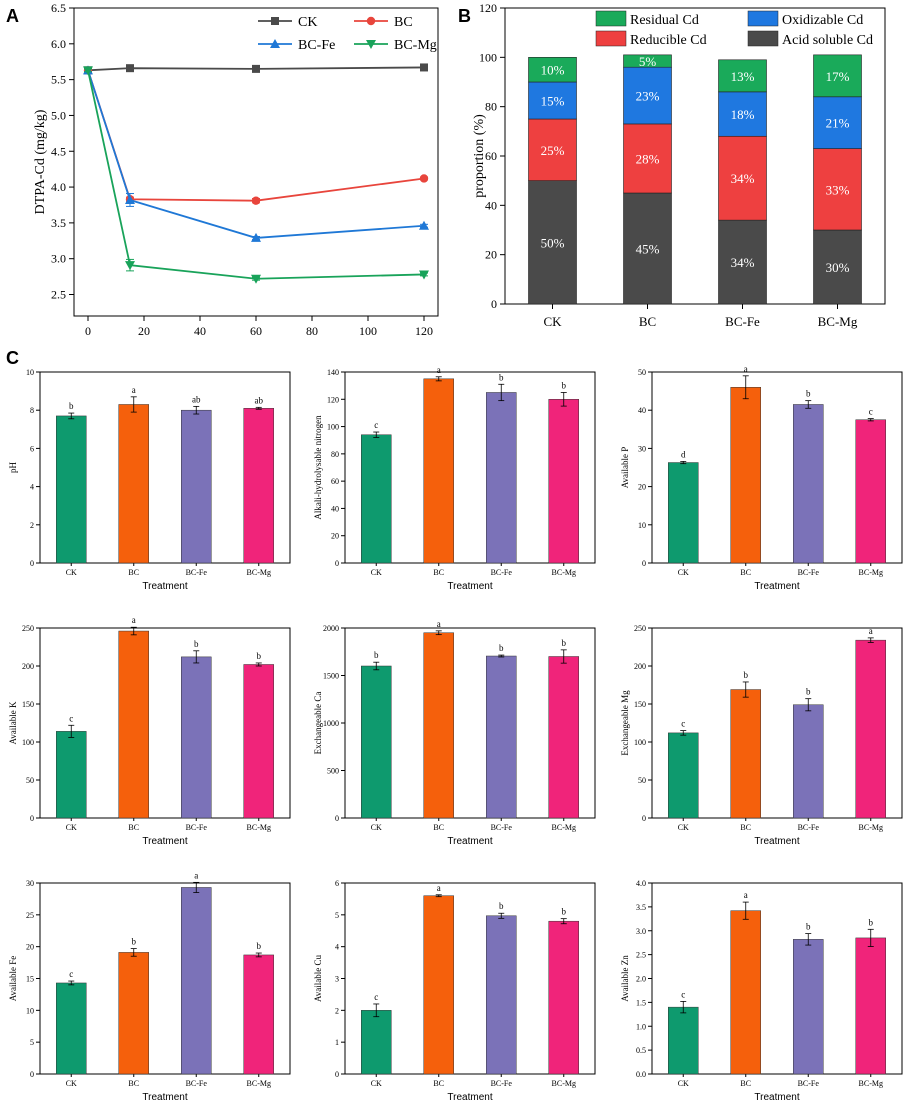  Describe the element at coordinates (30, 372) in the screenshot. I see `y-tick-label: 10` at that location.